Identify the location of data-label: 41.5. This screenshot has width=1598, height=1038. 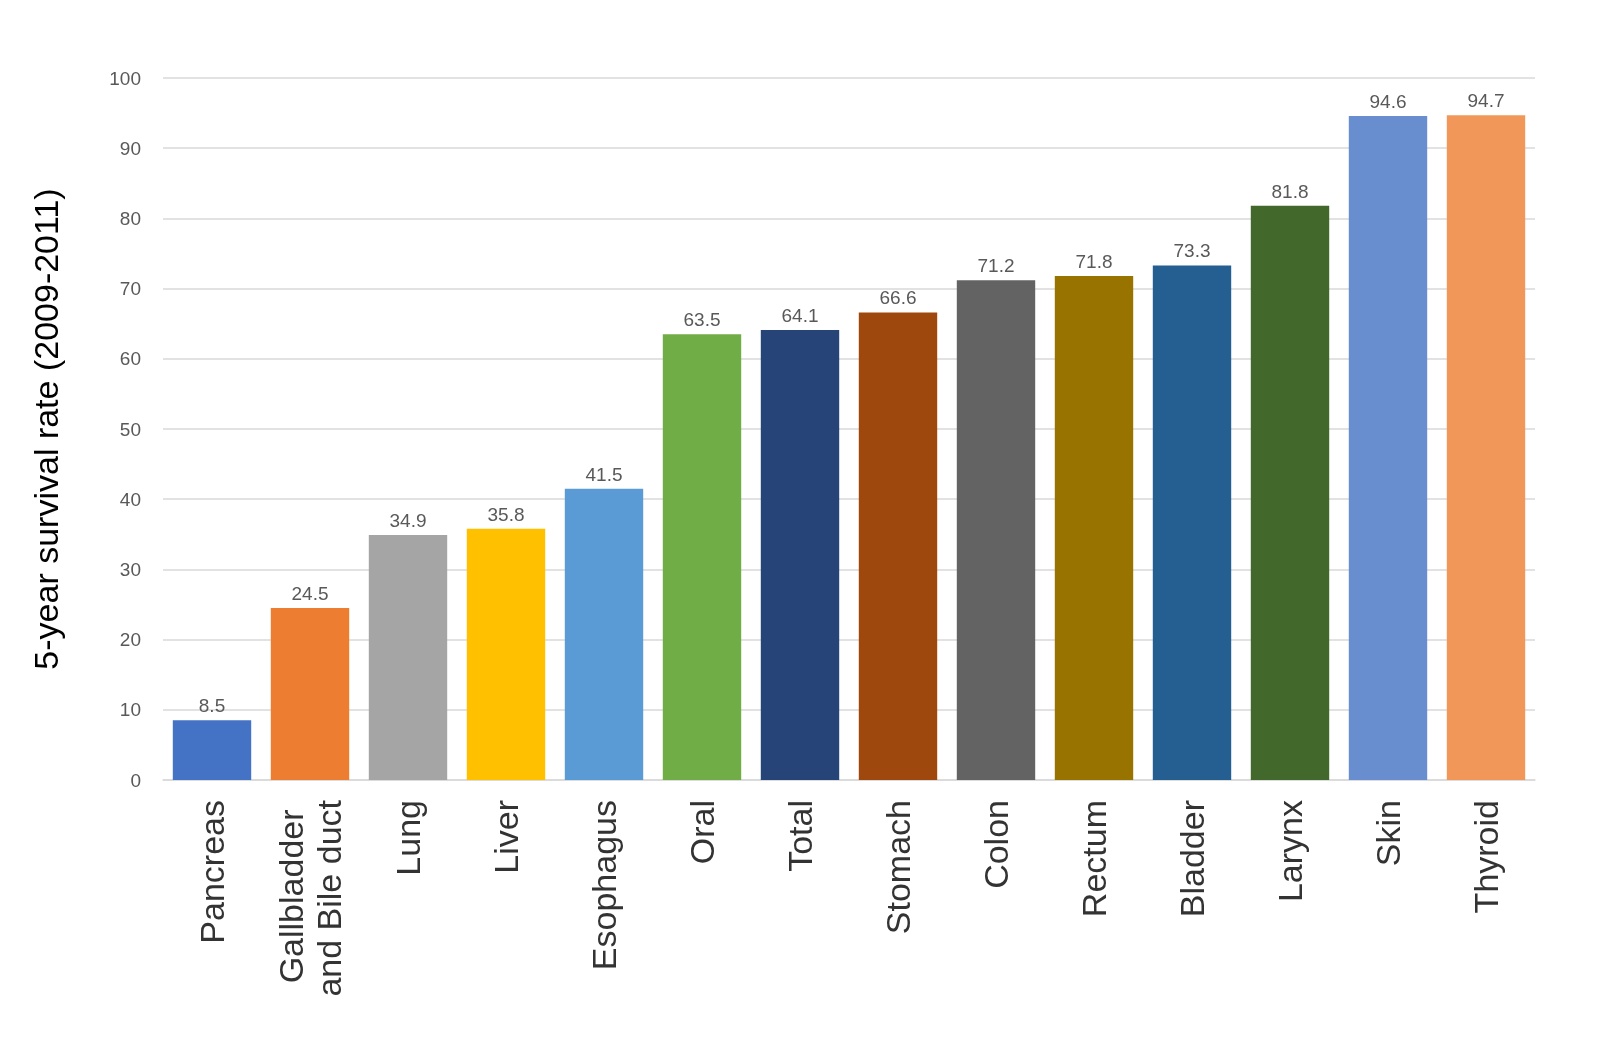
(604, 474).